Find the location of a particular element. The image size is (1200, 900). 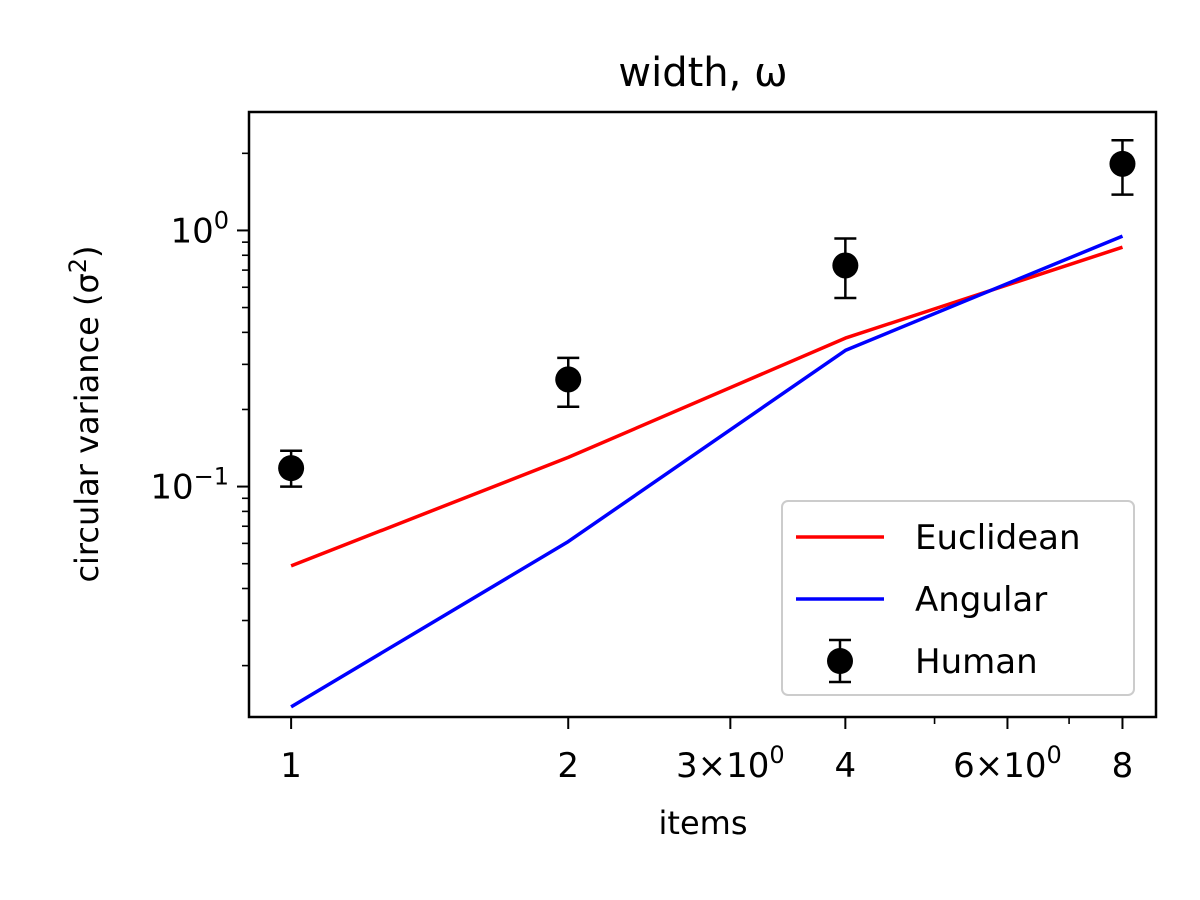

y-axis-label: circular variance (σ2) is located at coordinates (85, 413).